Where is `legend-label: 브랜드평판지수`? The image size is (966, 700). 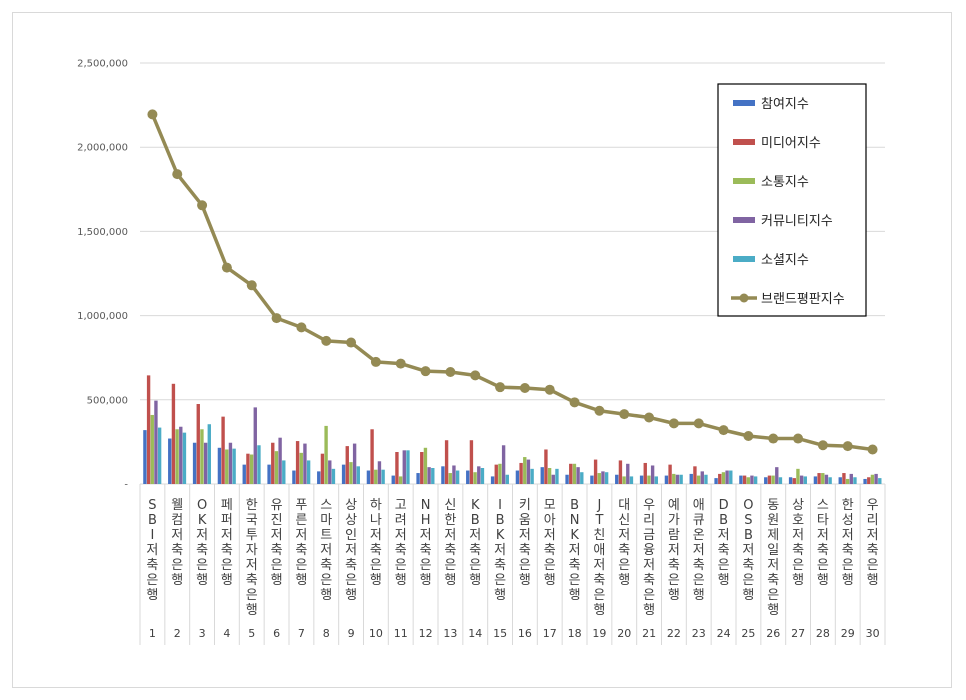 legend-label: 브랜드평판지수 is located at coordinates (803, 299).